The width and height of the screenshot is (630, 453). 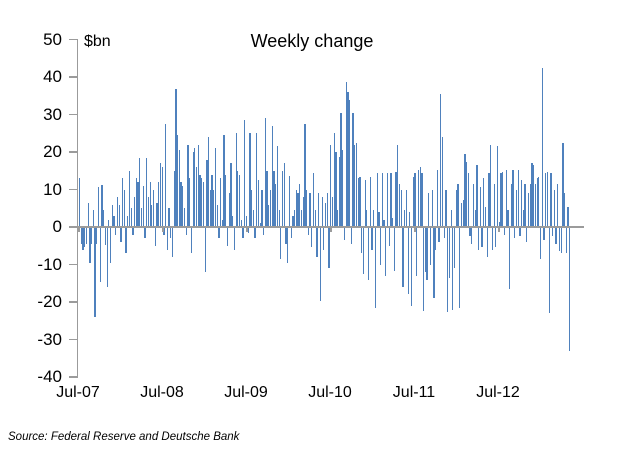 I want to click on x-tick-label: Jul-10, so click(x=330, y=392).